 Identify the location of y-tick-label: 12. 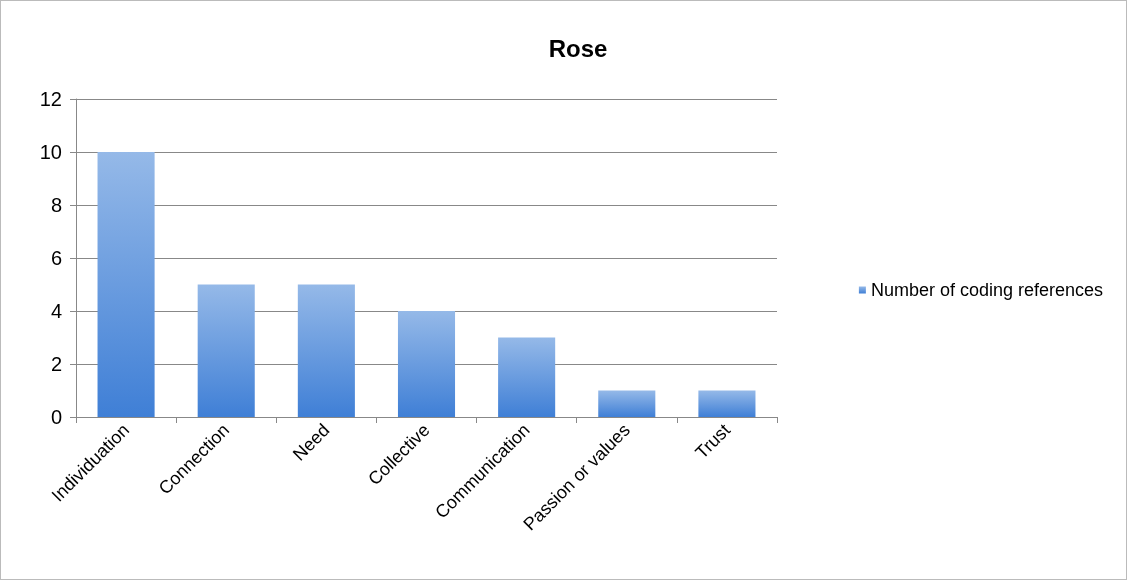
(50, 99).